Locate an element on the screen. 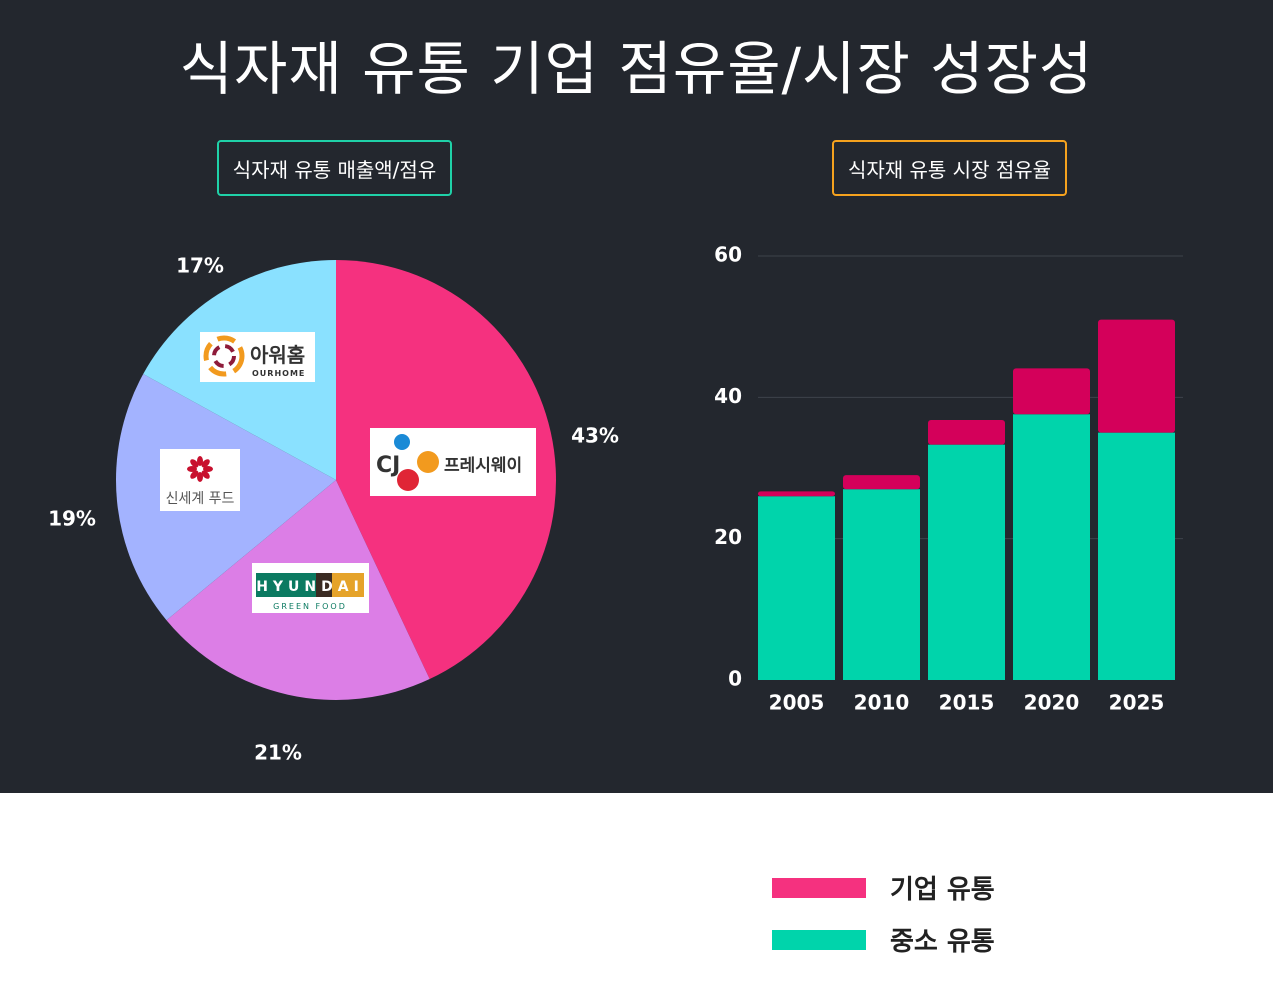 The height and width of the screenshot is (996, 1273). brand-logo: 아워홈 OURHOME is located at coordinates (257, 357).